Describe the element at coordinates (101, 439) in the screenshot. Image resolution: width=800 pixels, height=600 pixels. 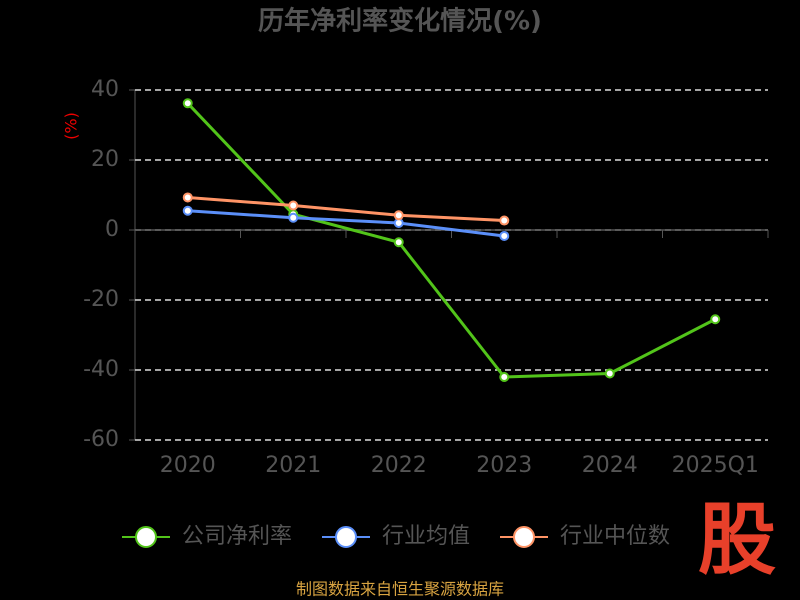
I see `y-tick-label: -60` at that location.